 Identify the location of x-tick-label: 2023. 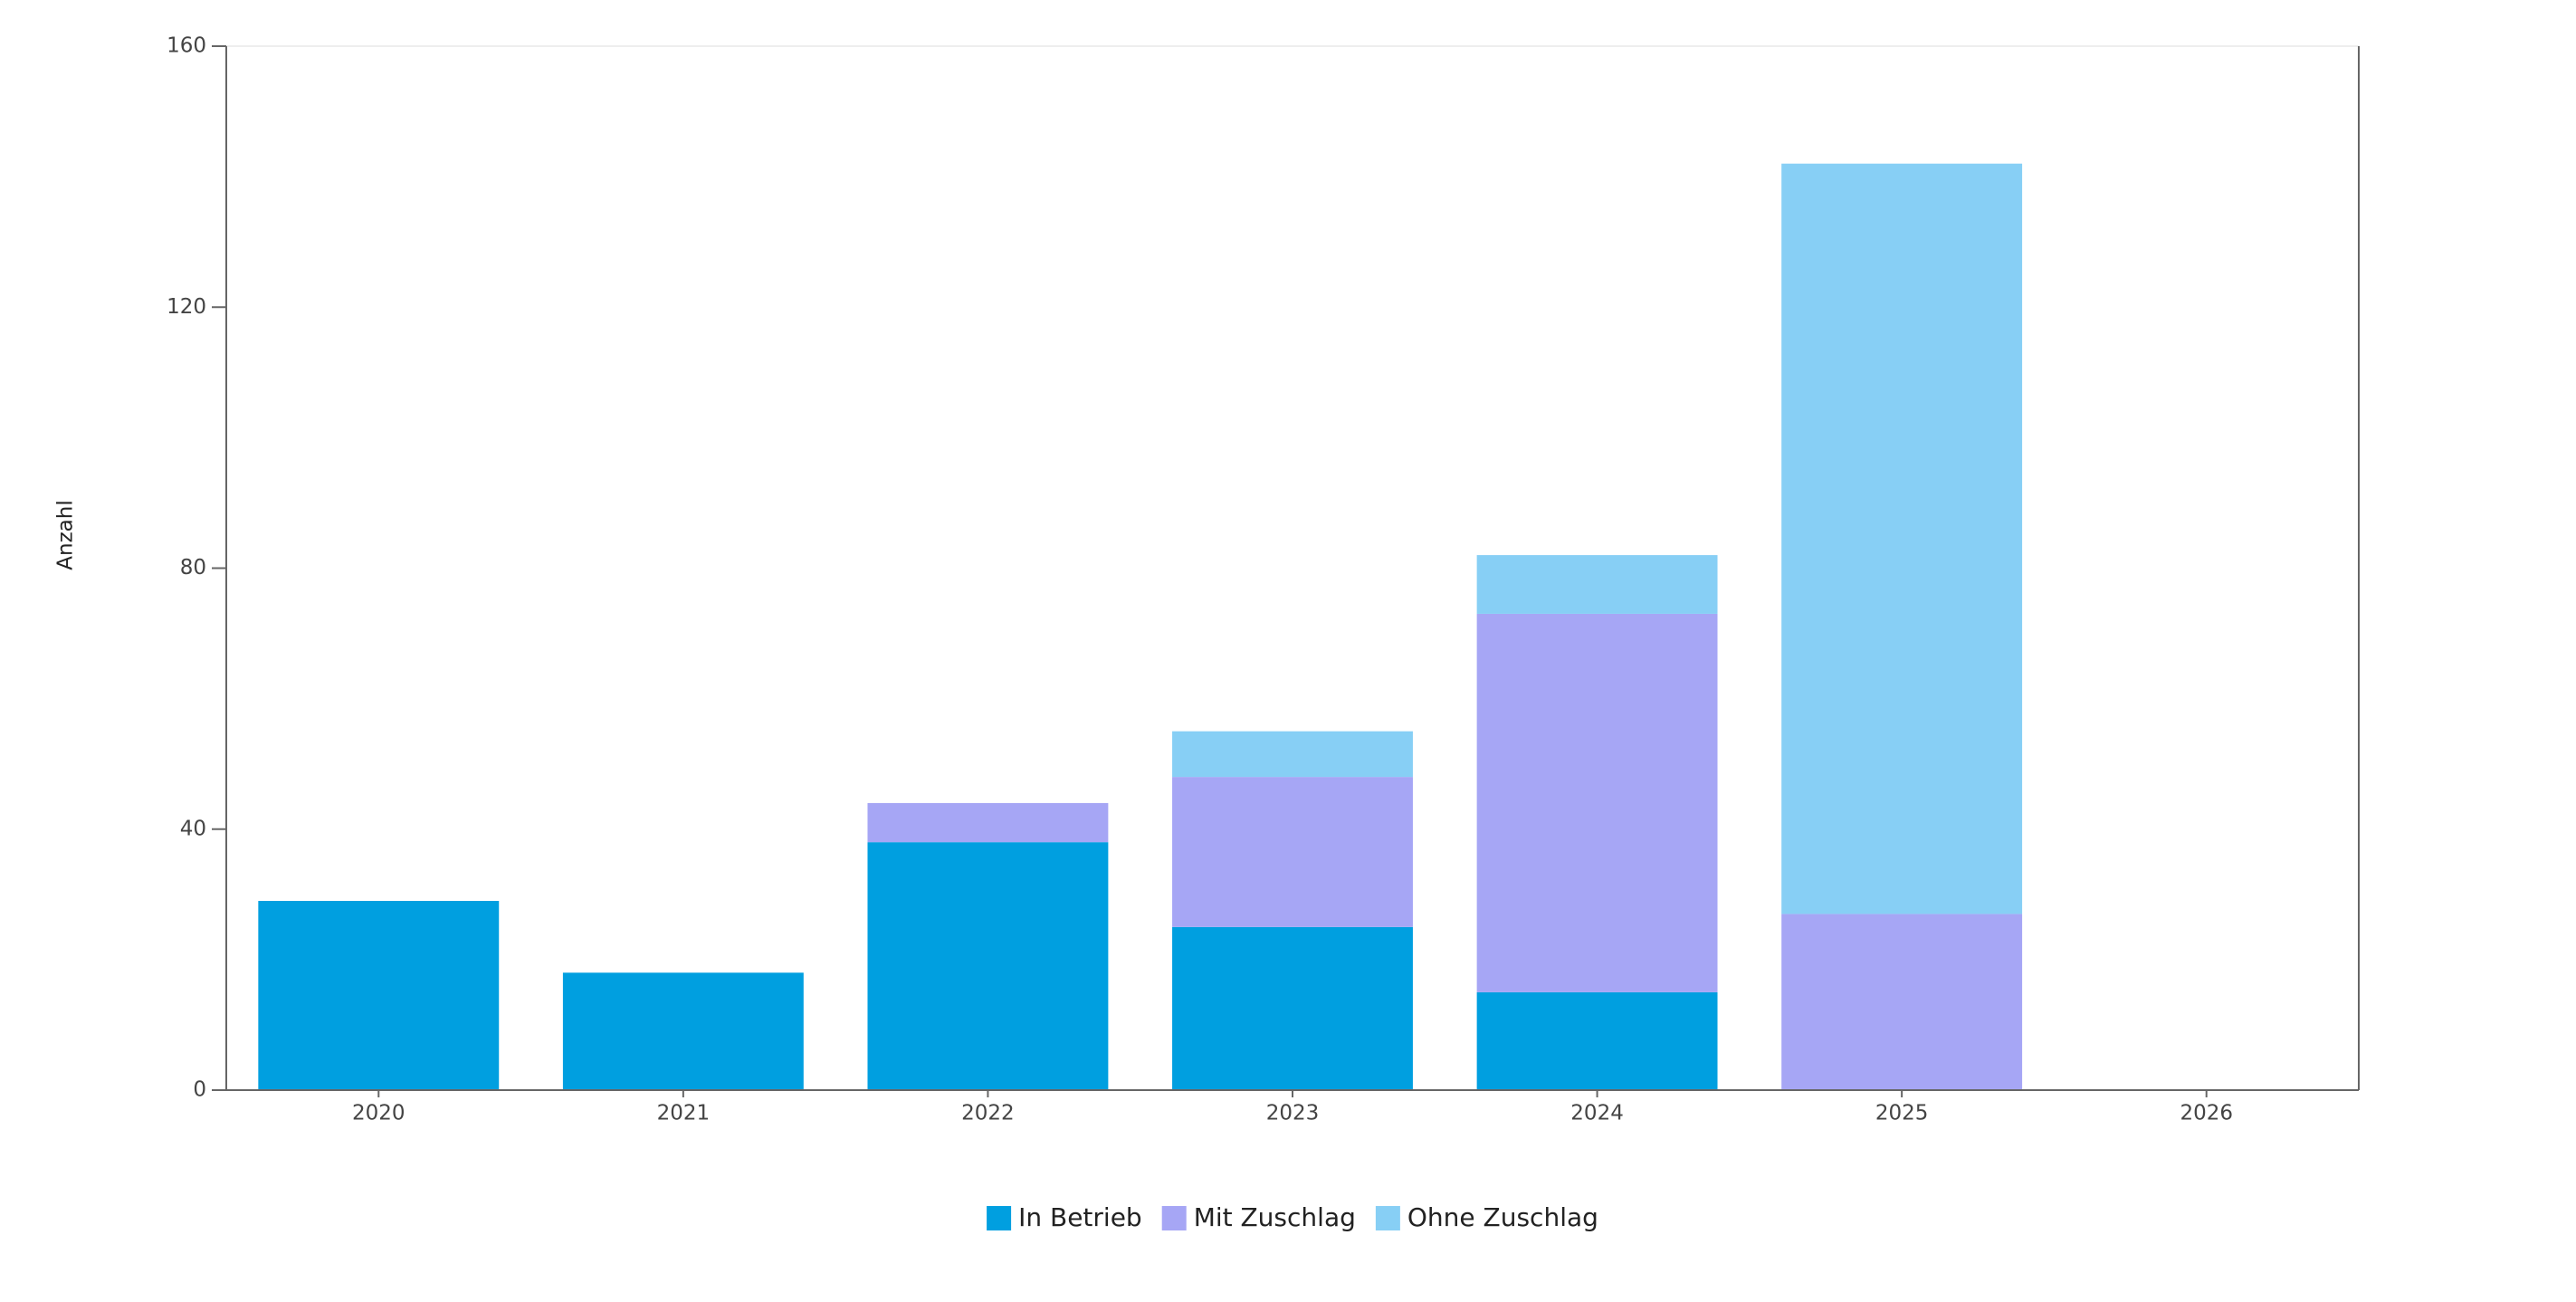
(1293, 1113).